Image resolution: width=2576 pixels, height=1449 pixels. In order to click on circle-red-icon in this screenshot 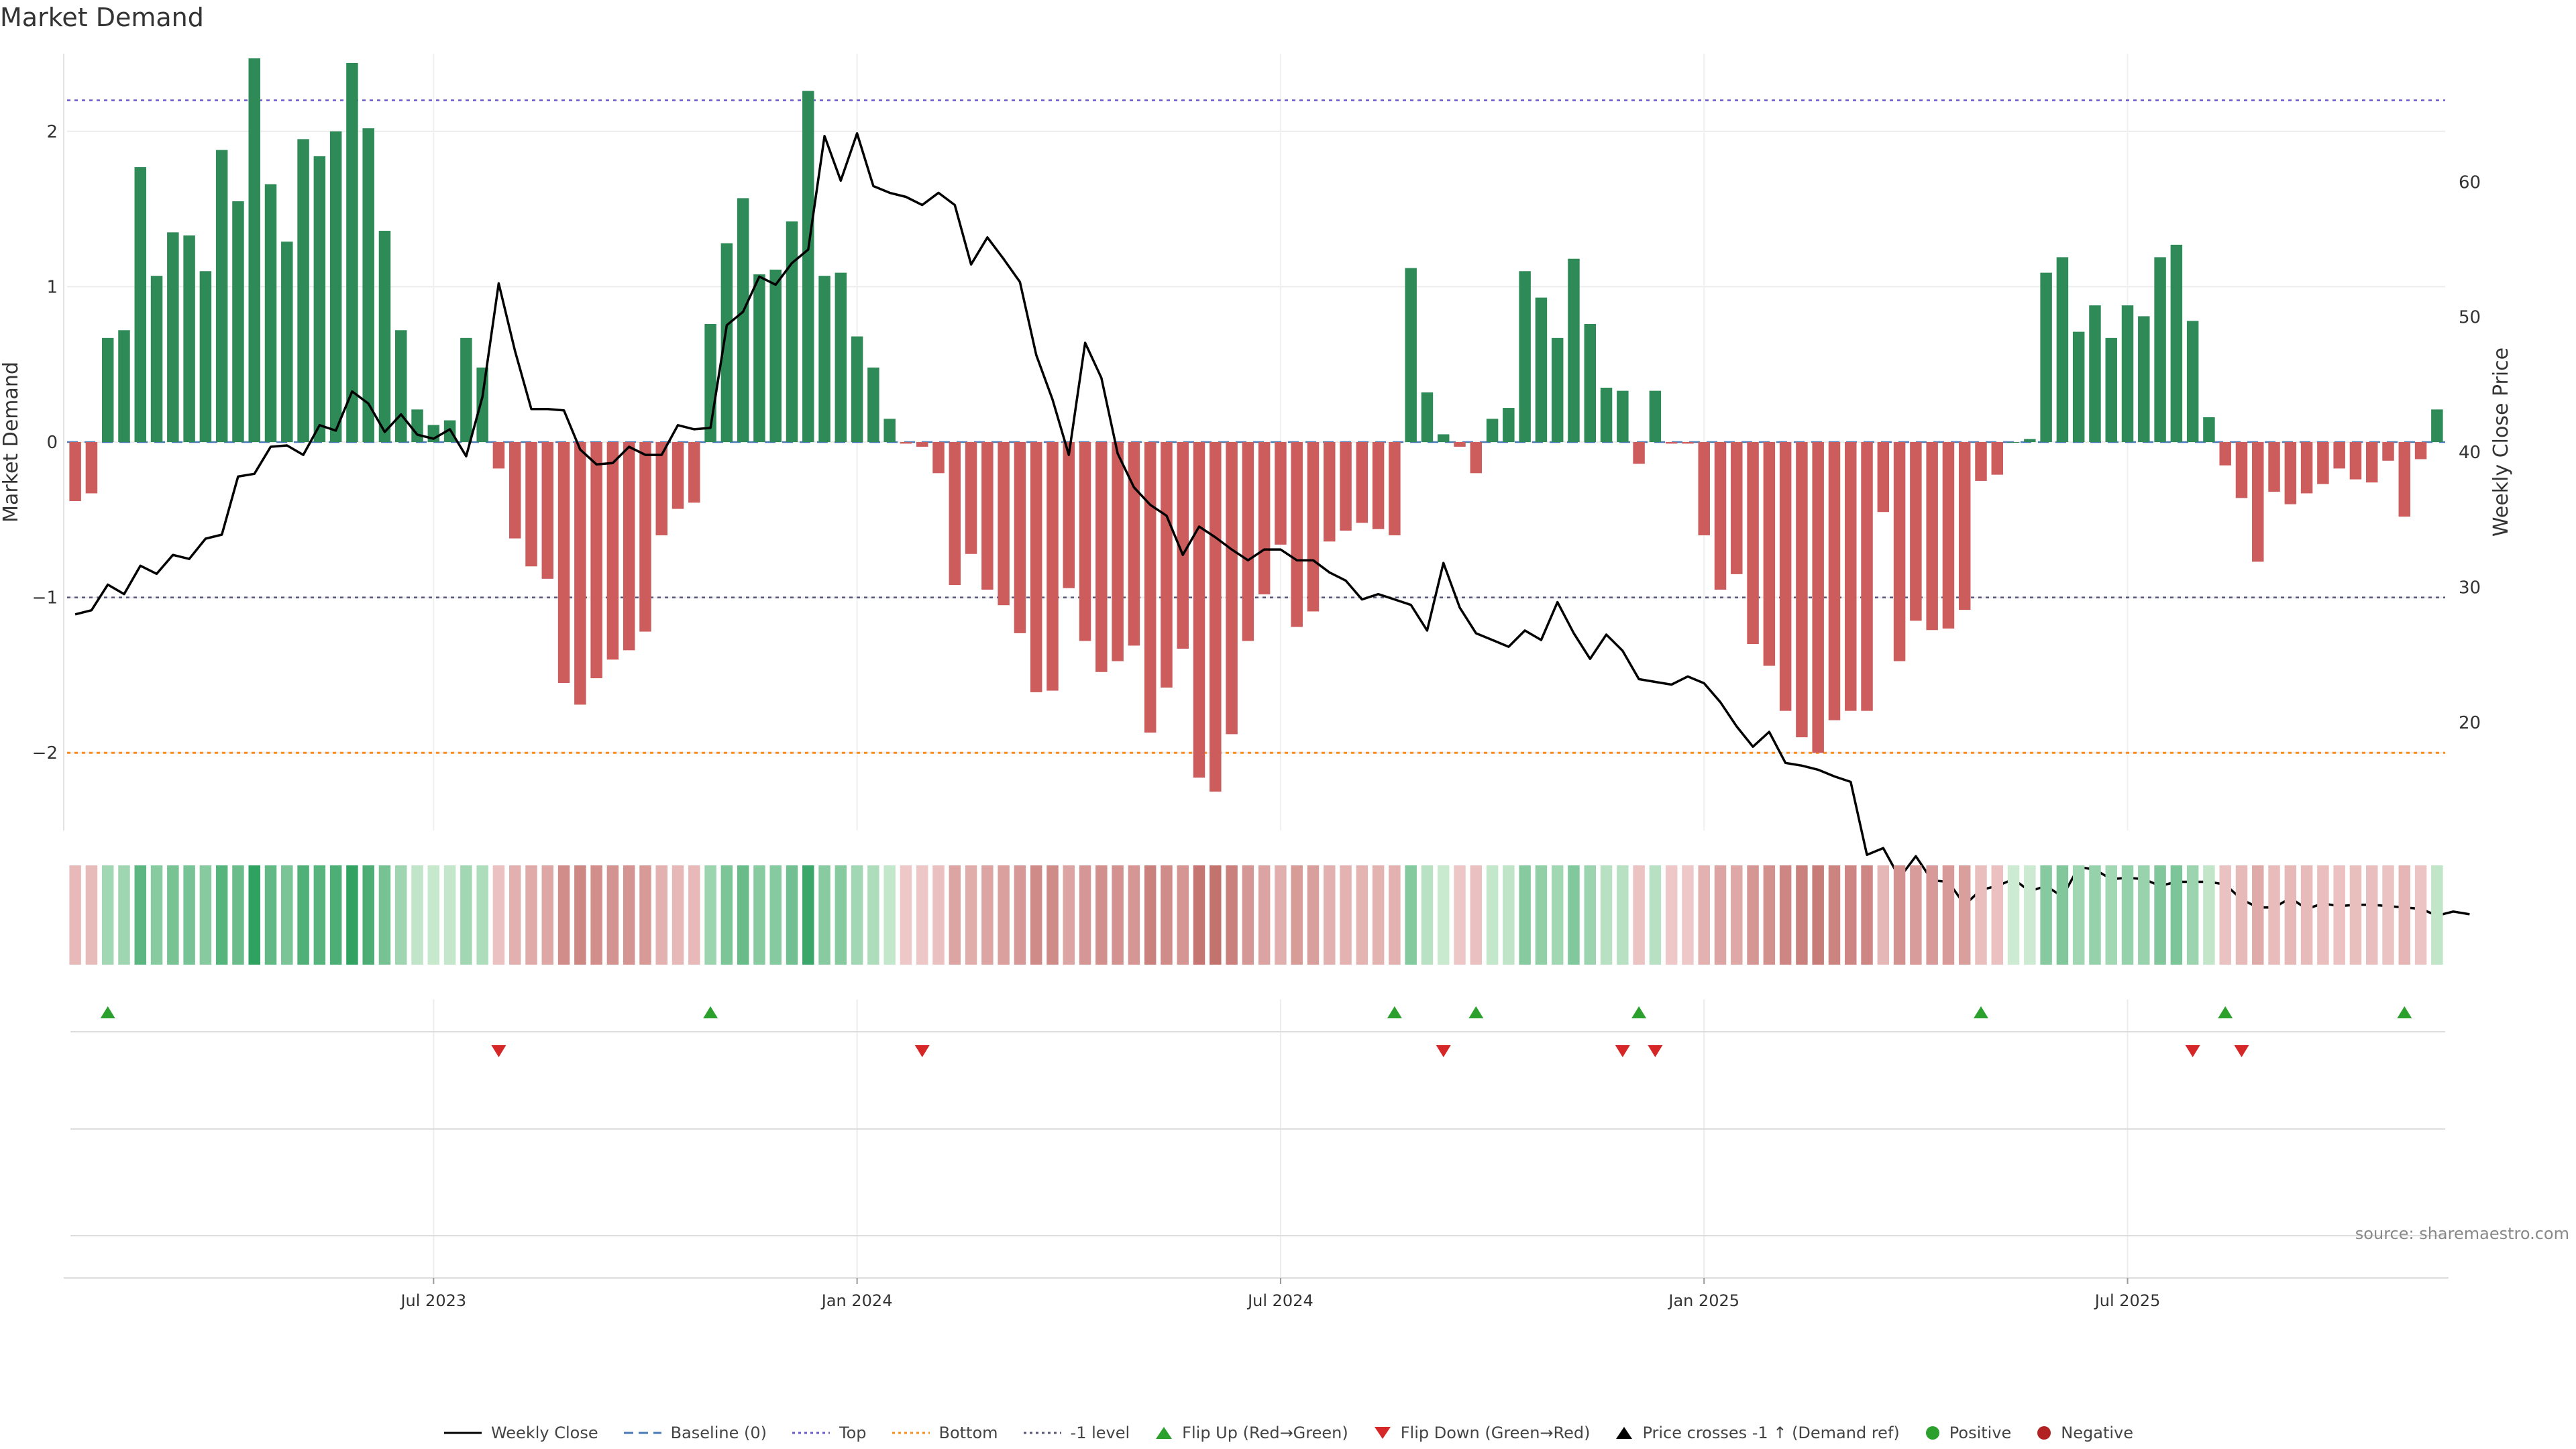, I will do `click(2044, 1433)`.